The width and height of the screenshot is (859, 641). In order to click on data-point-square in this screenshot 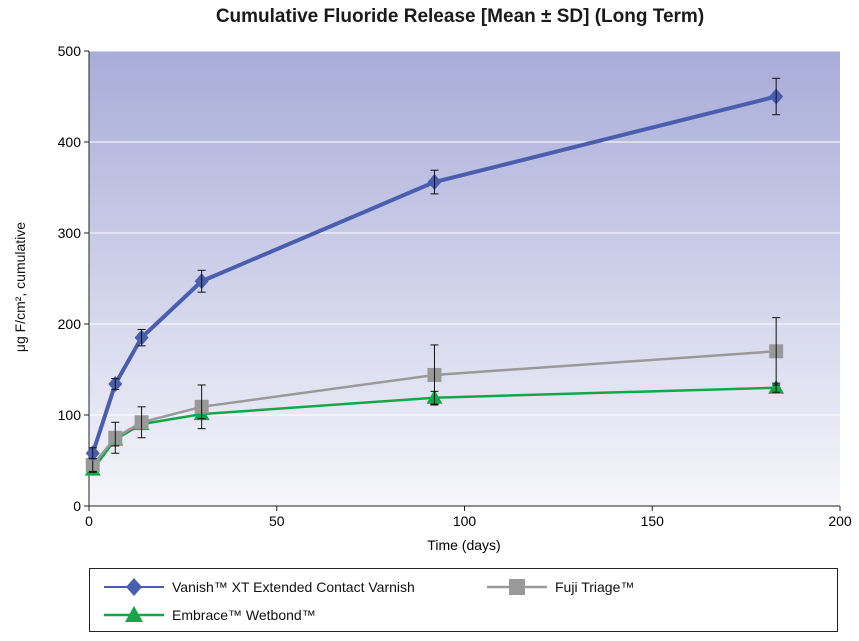, I will do `click(517, 587)`.